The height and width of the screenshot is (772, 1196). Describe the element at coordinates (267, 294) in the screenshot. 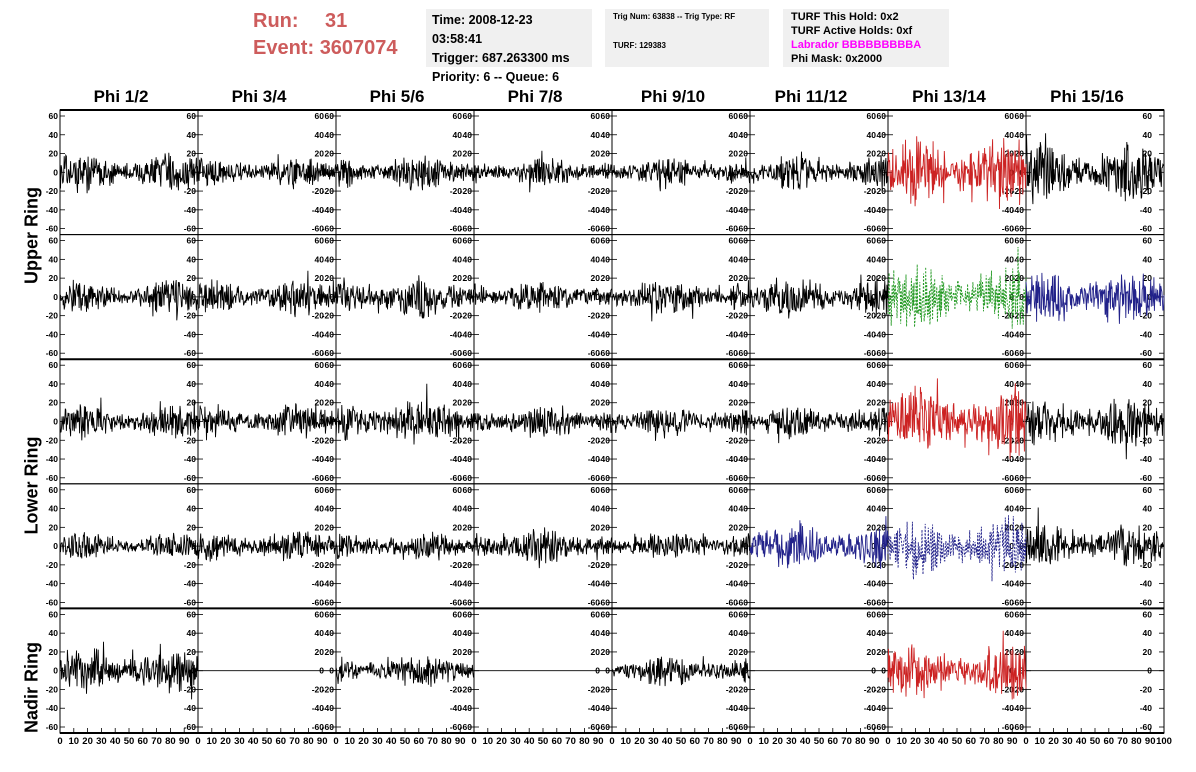

I see `waveform-trace-r1-c1` at that location.